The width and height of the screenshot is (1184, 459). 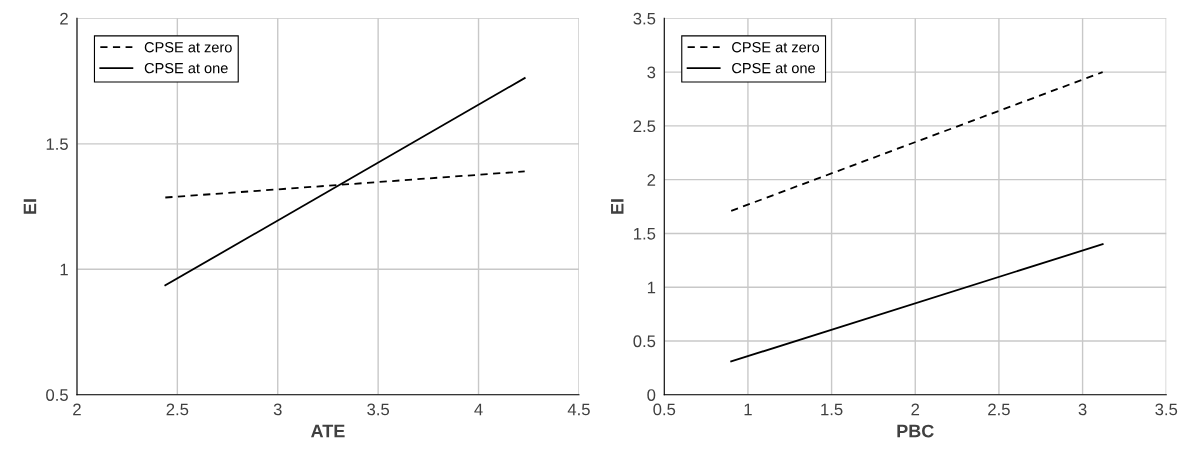 I want to click on x-axis-title: ATE, so click(x=328, y=431).